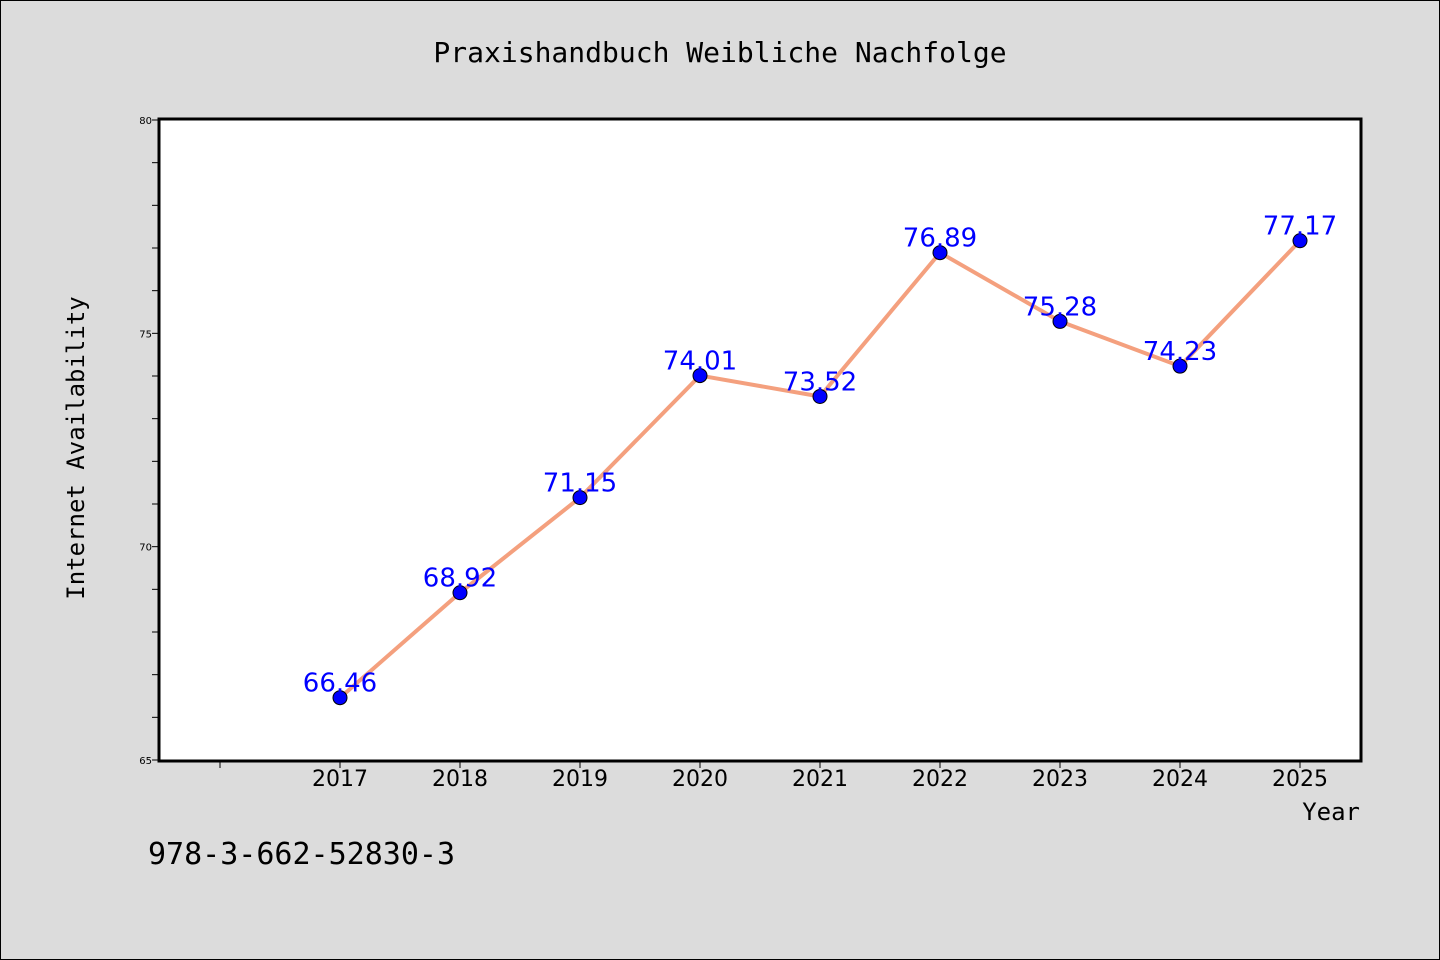 The image size is (1440, 960). I want to click on data-label: 75.28, so click(1060, 307).